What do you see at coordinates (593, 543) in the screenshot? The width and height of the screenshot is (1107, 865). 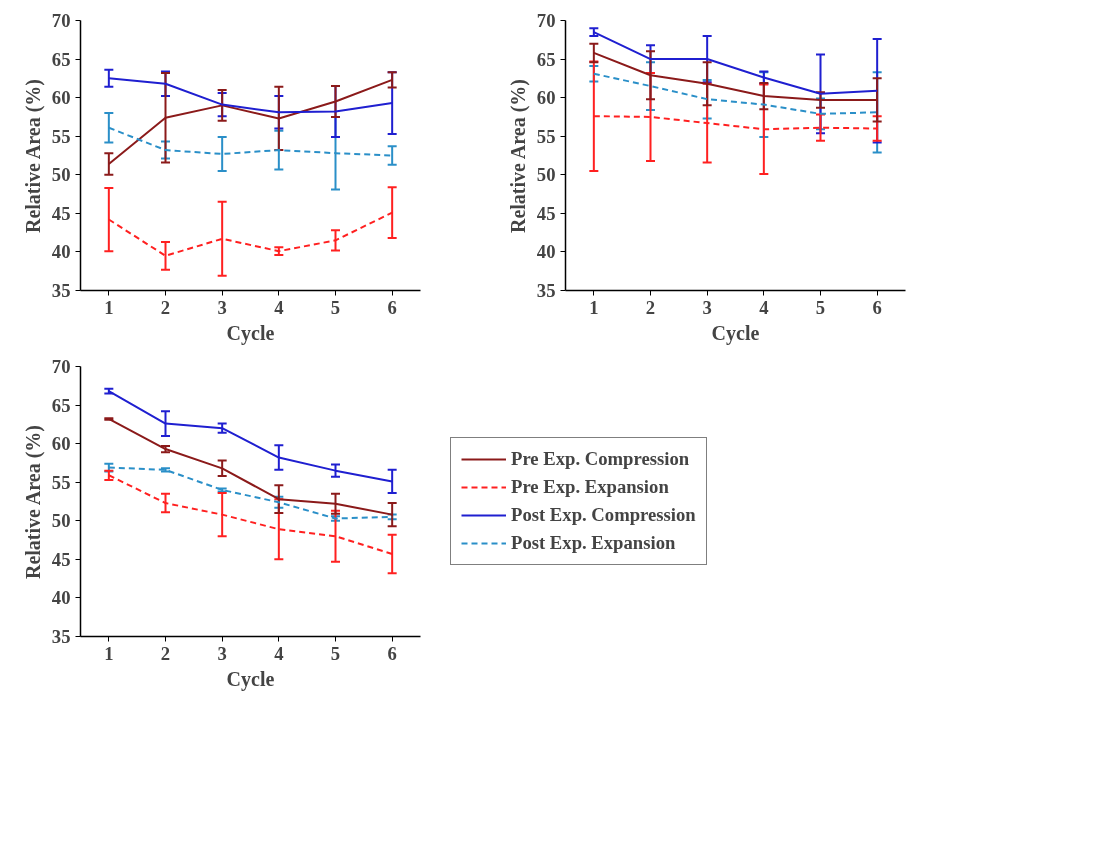 I see `legend-label: Post Exp. Expansion` at bounding box center [593, 543].